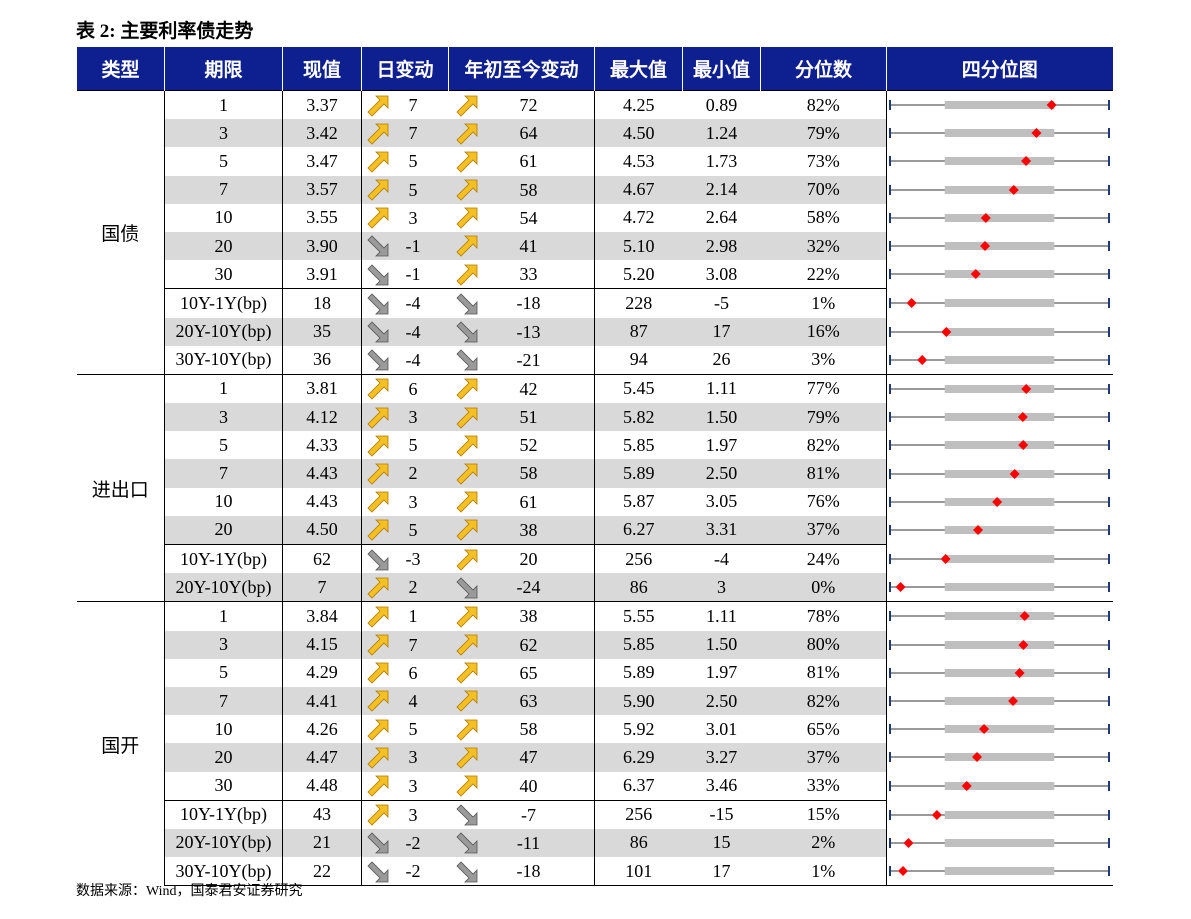 The image size is (1191, 919). I want to click on percentile-cell: 1%, so click(823, 303).